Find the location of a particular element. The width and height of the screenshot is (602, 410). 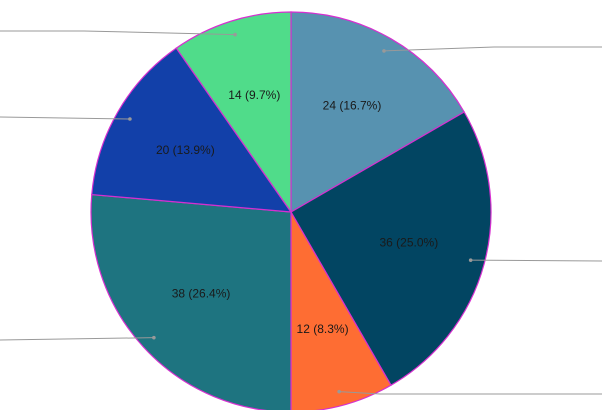

slice-value-label: 12 (8.3%) is located at coordinates (323, 329).